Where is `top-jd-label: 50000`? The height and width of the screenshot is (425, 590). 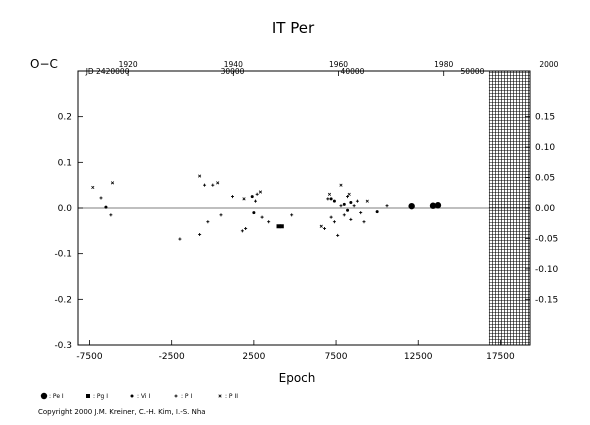
top-jd-label: 50000 is located at coordinates (473, 71).